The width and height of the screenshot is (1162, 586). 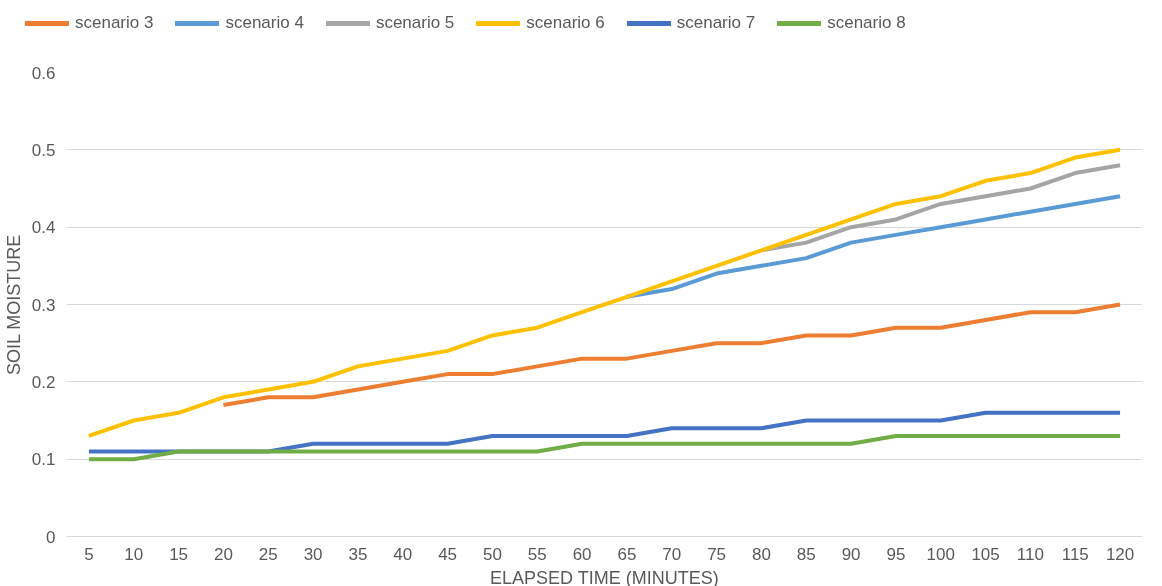 What do you see at coordinates (492, 554) in the screenshot?
I see `x-tick-label: 50` at bounding box center [492, 554].